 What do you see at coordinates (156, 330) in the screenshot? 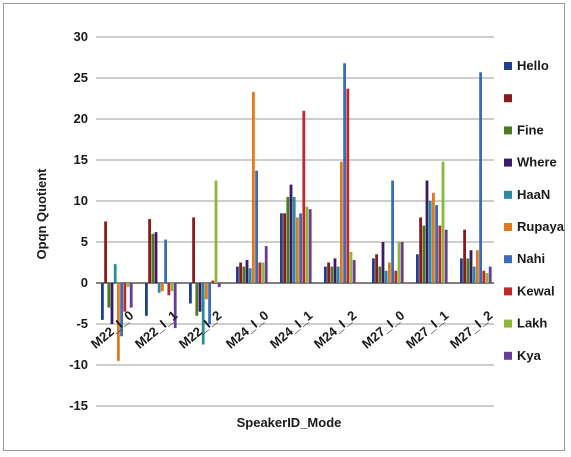
I see `x-category-label: M22_I_1` at bounding box center [156, 330].